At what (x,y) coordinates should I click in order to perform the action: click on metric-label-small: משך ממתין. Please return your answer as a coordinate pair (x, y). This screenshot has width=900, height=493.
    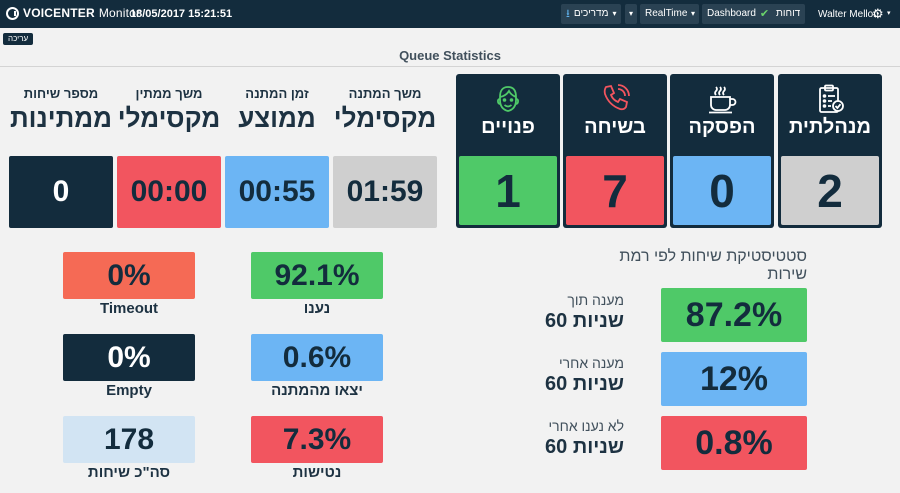
    Looking at the image, I should click on (169, 93).